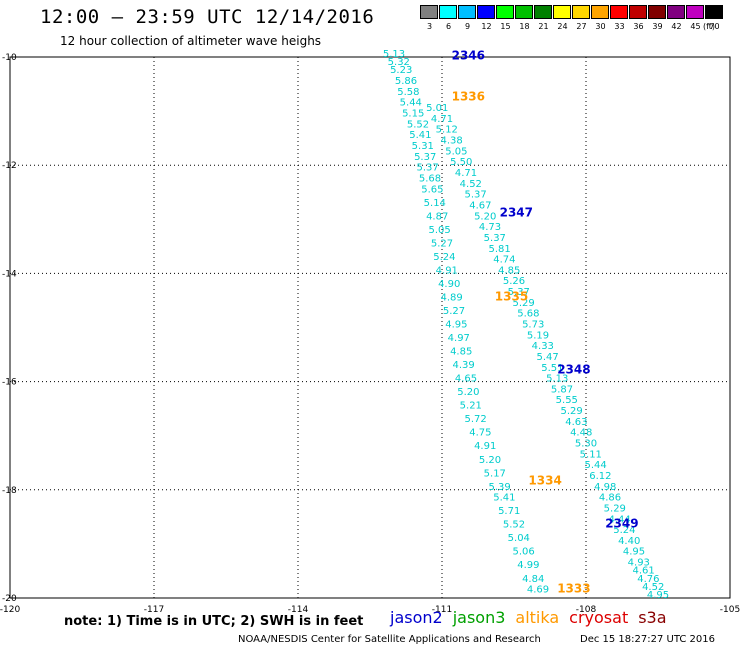 This screenshot has width=740, height=650. What do you see at coordinates (490, 227) in the screenshot?
I see `wave-height-value: 4.73` at bounding box center [490, 227].